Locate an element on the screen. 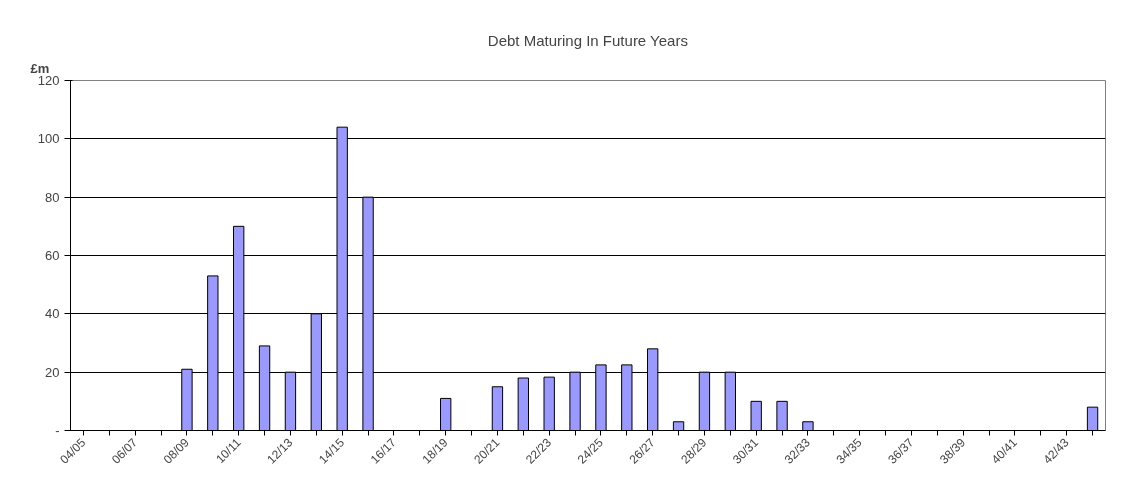 The image size is (1128, 497). y-tick-label: 100 is located at coordinates (48, 139).